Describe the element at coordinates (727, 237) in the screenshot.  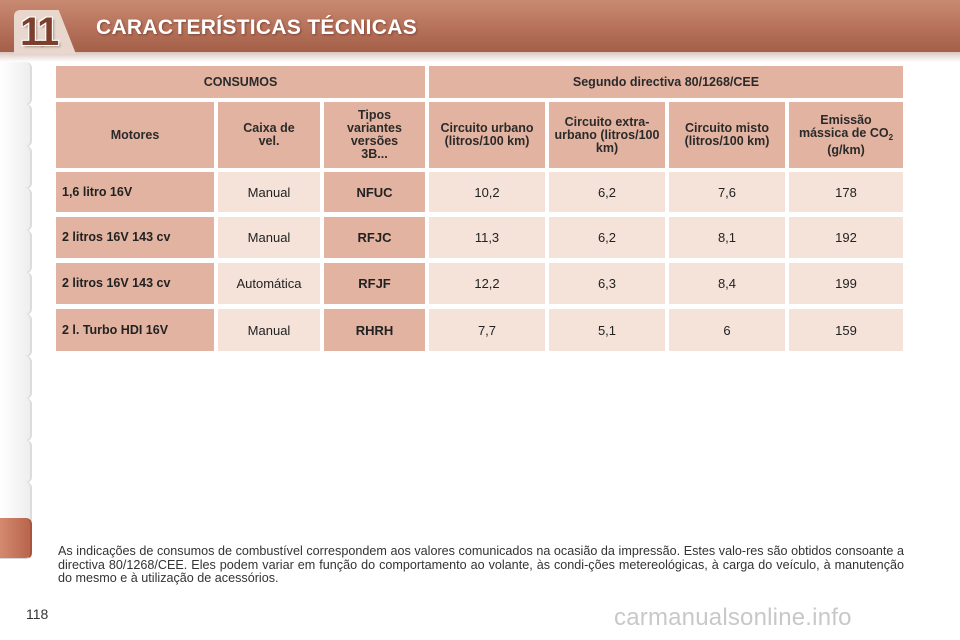
I see `row-2-misto: 8,1` at that location.